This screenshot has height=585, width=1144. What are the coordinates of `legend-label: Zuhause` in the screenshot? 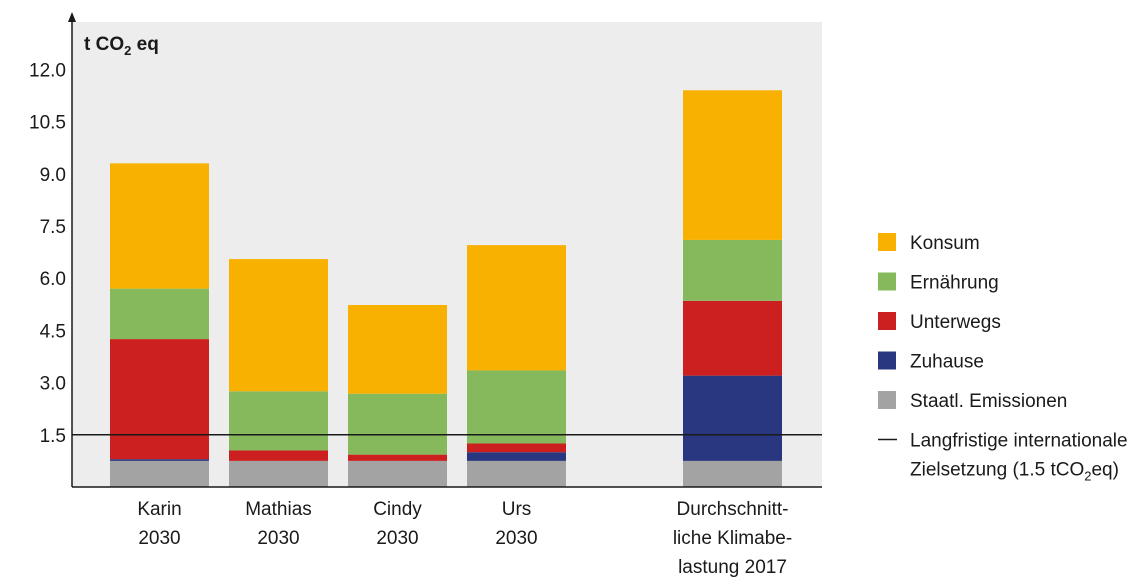 It's located at (947, 362).